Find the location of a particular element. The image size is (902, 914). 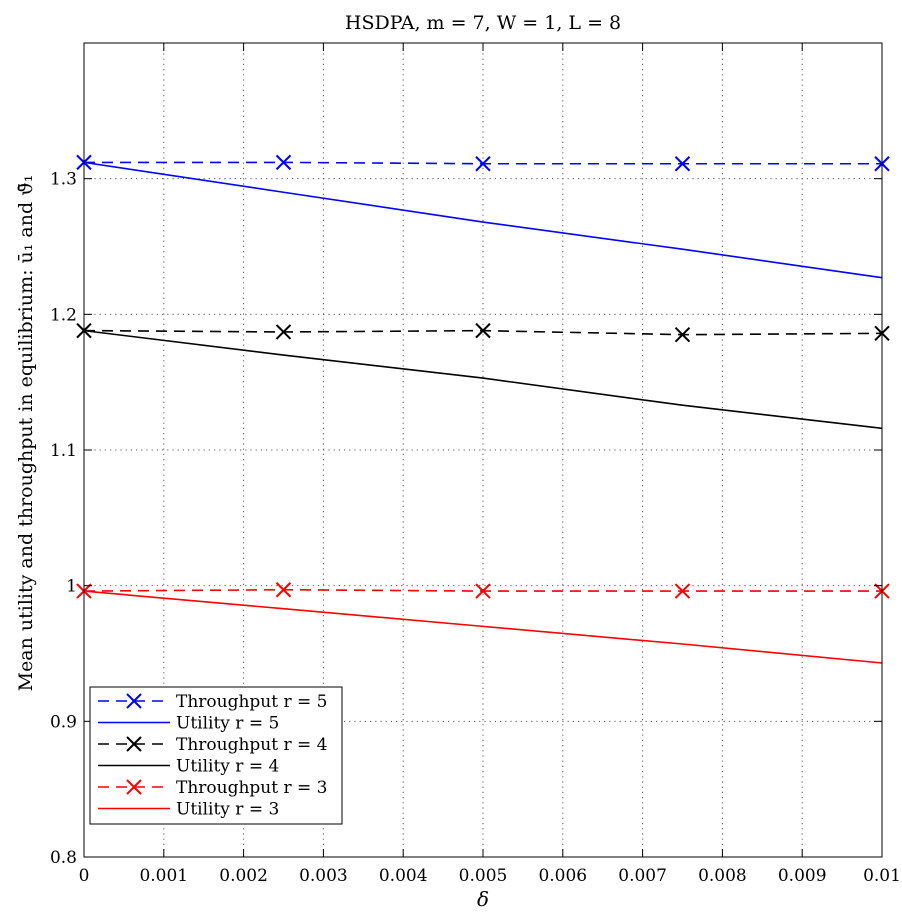

legend-label: Throughput r = 4 is located at coordinates (252, 745).